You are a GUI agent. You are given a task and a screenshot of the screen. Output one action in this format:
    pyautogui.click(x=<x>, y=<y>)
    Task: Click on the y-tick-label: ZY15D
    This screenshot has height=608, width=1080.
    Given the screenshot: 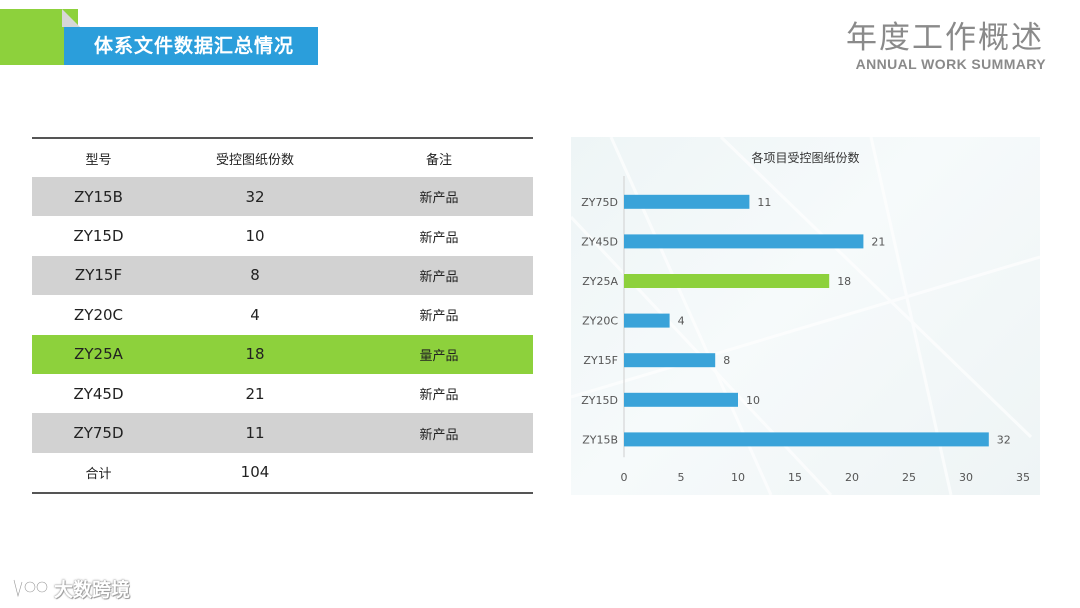 What is the action you would take?
    pyautogui.click(x=599, y=400)
    